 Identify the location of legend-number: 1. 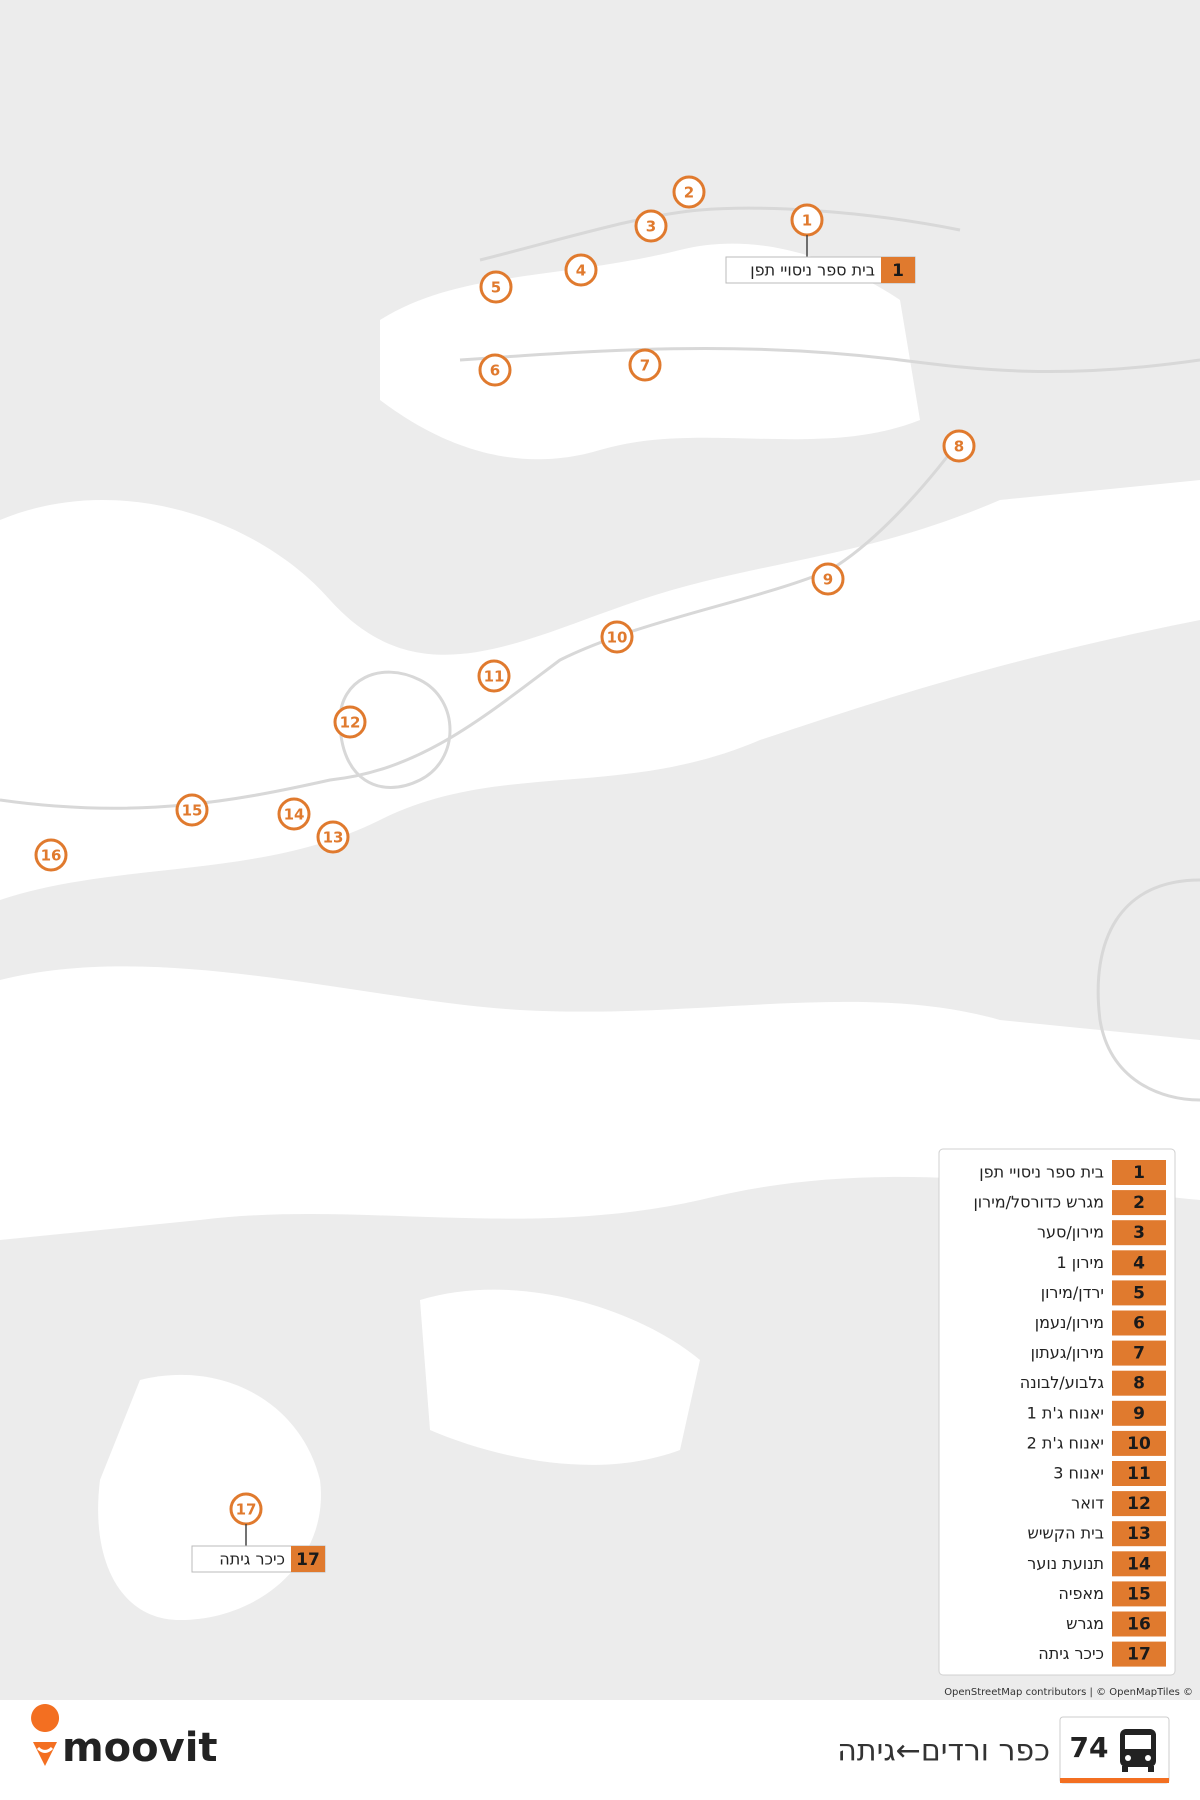
(1139, 1173).